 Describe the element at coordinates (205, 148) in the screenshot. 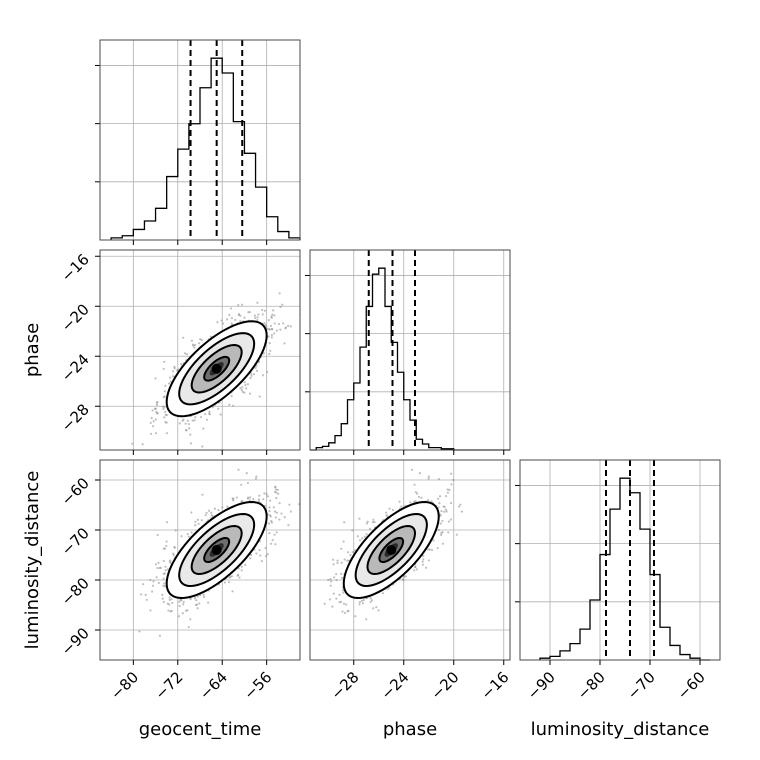

I see `histogram-geocent_time` at that location.